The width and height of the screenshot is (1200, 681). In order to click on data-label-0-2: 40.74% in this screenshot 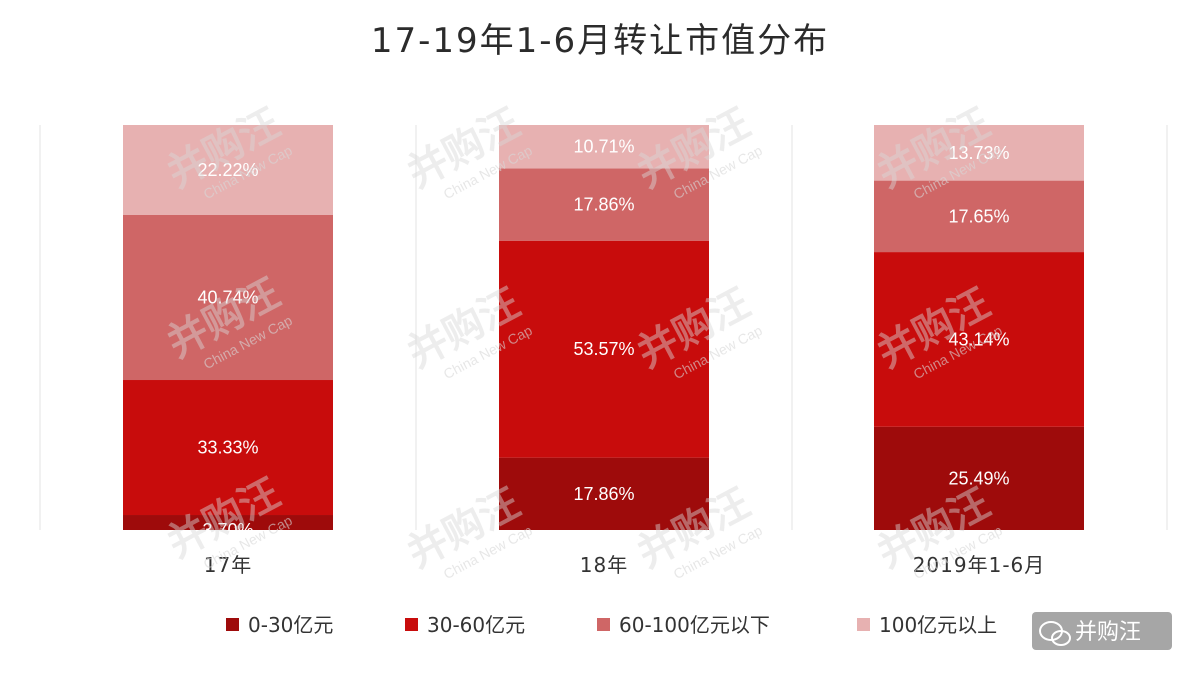, I will do `click(227, 298)`.